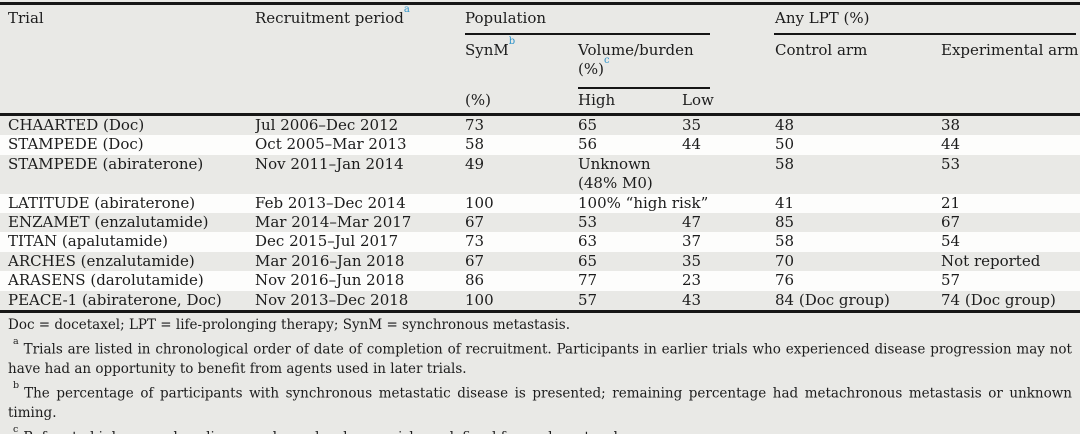  What do you see at coordinates (327, 241) in the screenshot?
I see `cell-period: Dec 2015–Jul 2017` at bounding box center [327, 241].